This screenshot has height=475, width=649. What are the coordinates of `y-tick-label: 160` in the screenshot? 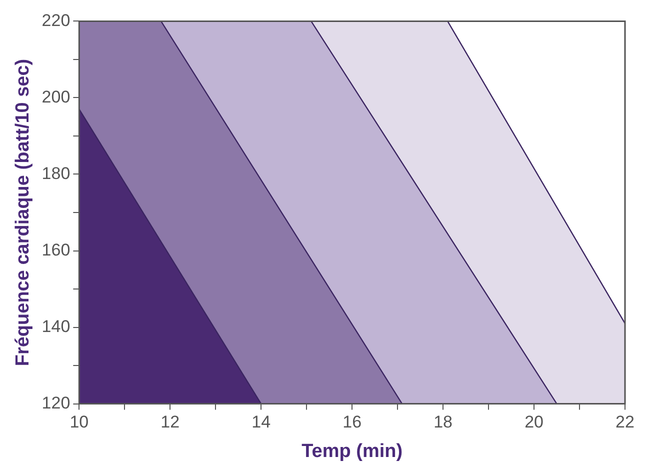 It's located at (56, 250).